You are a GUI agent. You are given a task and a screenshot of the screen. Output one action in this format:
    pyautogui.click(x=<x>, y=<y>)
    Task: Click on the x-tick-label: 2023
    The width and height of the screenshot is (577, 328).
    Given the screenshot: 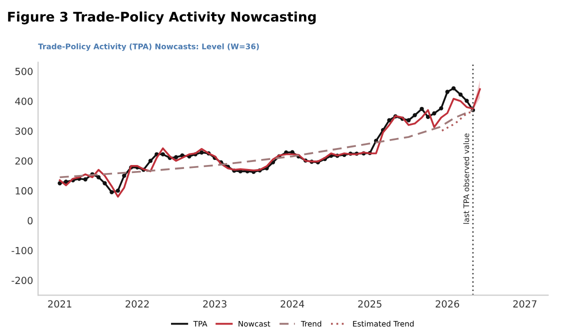 What is the action you would take?
    pyautogui.click(x=214, y=304)
    